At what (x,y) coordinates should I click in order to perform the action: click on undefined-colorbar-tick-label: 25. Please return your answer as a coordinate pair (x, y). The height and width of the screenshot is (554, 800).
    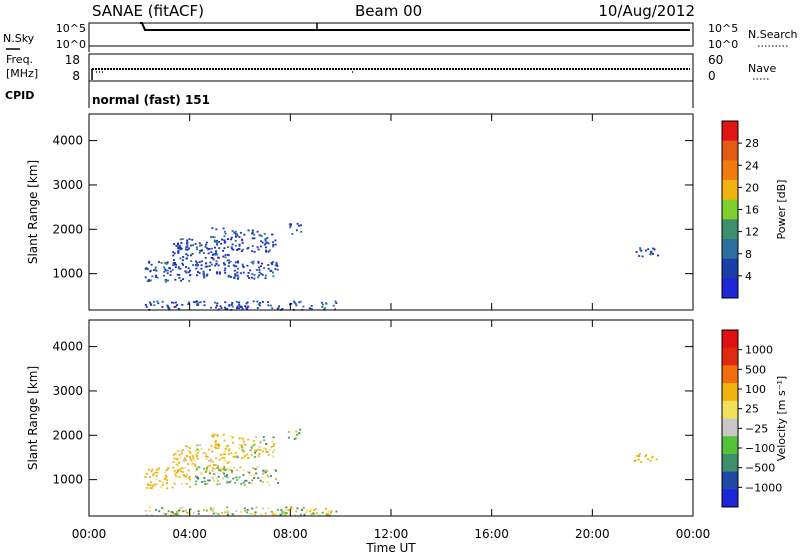
    Looking at the image, I should click on (752, 409).